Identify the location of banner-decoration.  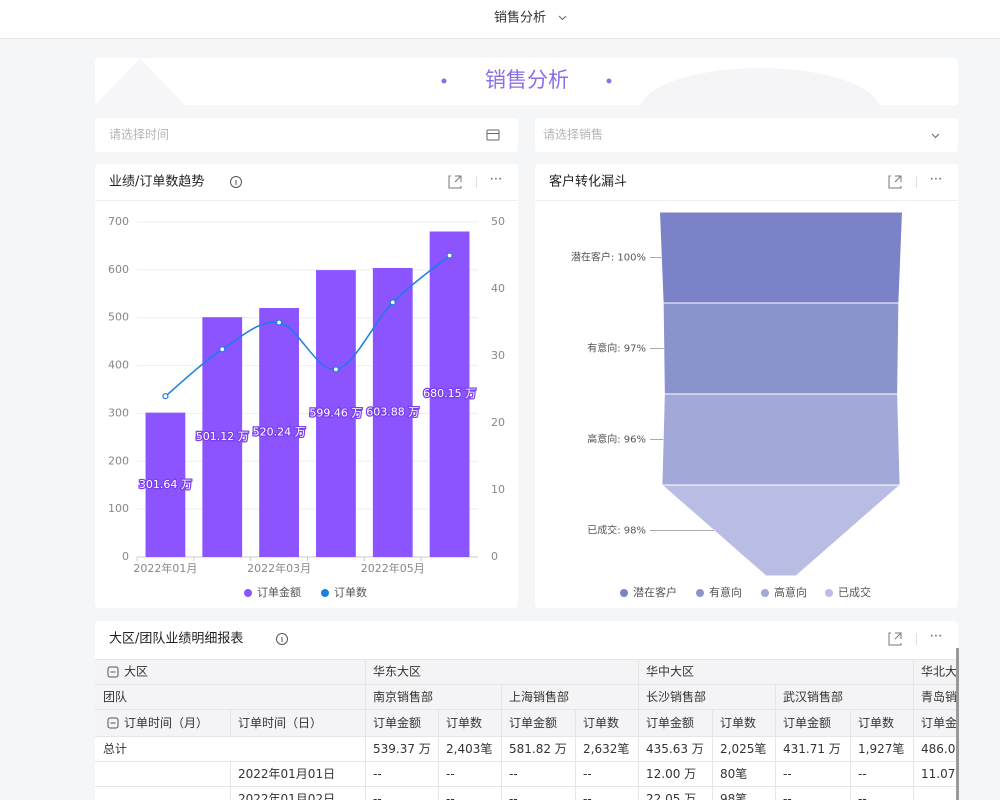
(140, 81).